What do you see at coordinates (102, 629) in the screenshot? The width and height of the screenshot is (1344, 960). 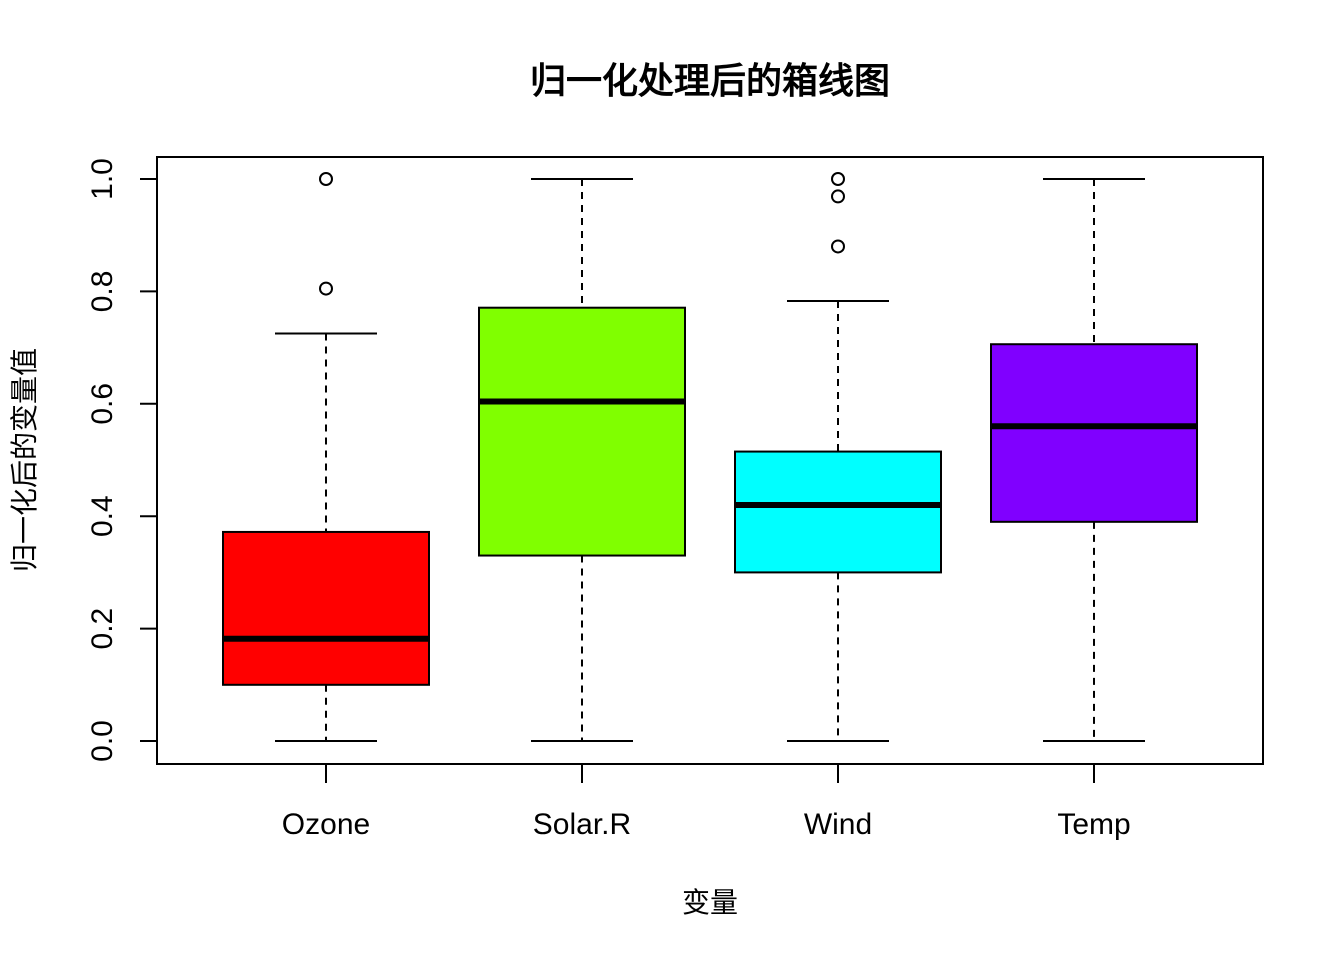 I see `y-tick-label: 0.2` at bounding box center [102, 629].